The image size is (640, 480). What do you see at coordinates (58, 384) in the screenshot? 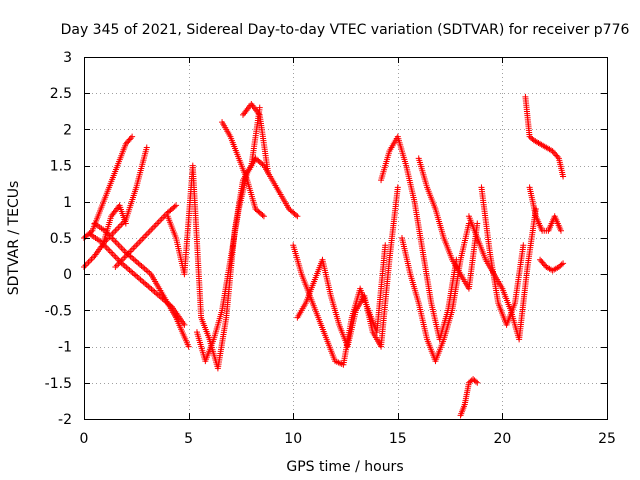
I see `y-tick-label: -1.5` at bounding box center [58, 384].